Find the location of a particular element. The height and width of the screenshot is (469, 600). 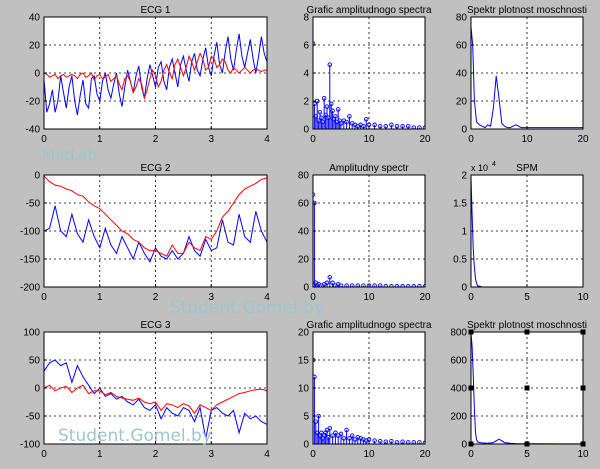

x-tick-label: 5 is located at coordinates (527, 454).